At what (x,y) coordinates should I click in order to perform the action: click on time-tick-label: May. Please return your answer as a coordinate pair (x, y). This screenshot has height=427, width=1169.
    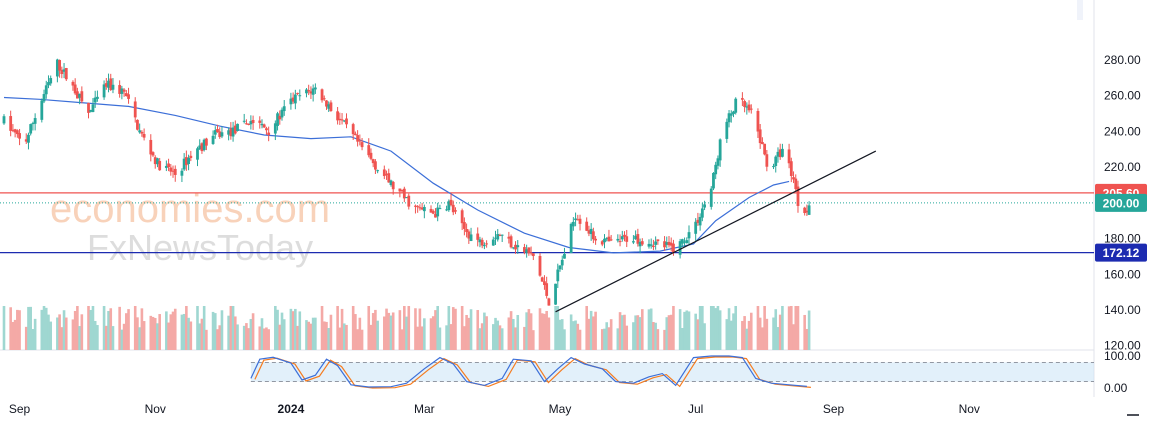
    Looking at the image, I should click on (560, 409).